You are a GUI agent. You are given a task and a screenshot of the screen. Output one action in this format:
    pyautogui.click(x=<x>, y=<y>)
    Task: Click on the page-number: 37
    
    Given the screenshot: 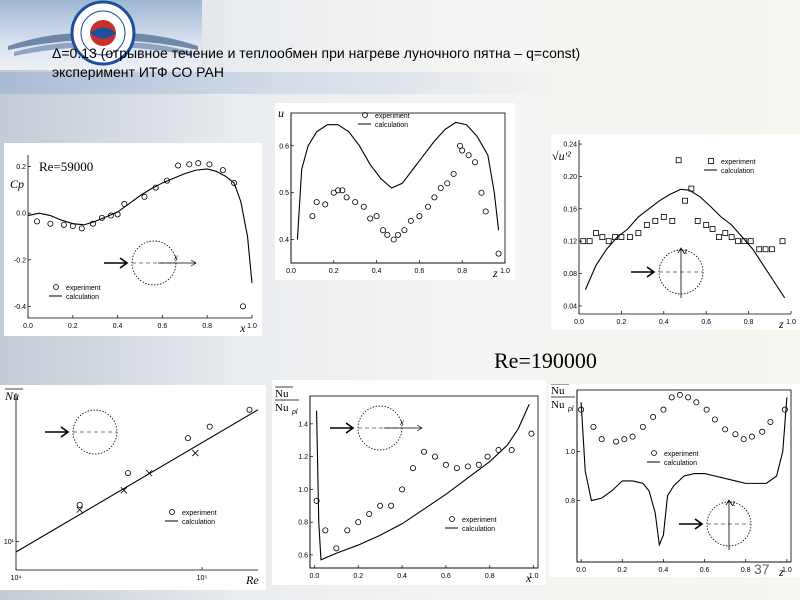 What is the action you would take?
    pyautogui.click(x=762, y=569)
    